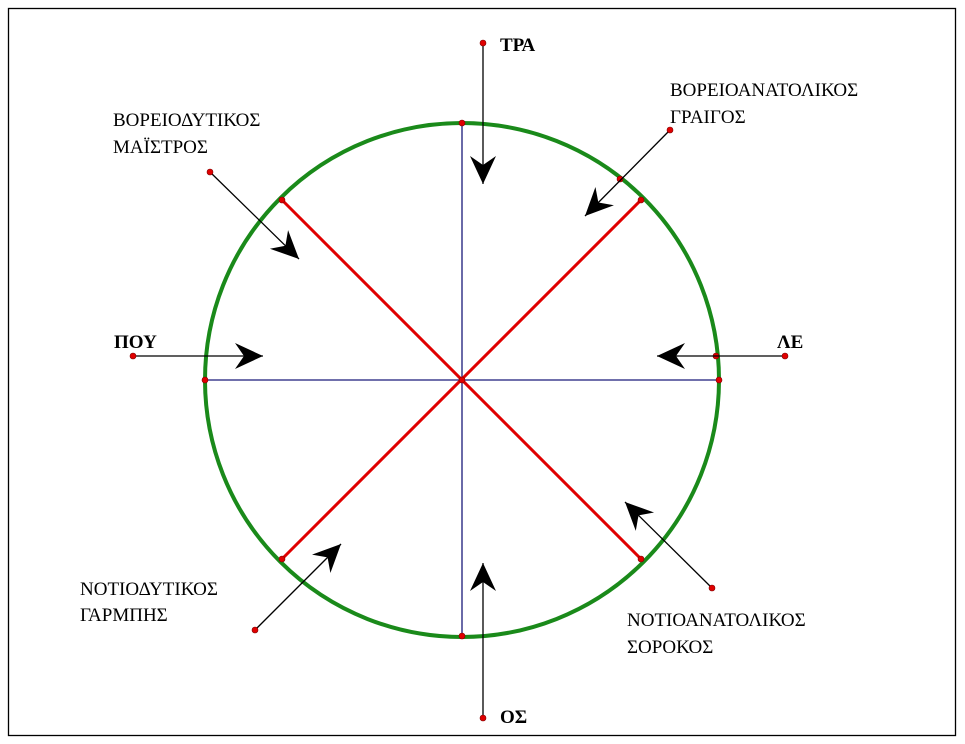 This screenshot has height=744, width=965. What do you see at coordinates (135, 342) in the screenshot?
I see `wind-label: ΠΟΥ` at bounding box center [135, 342].